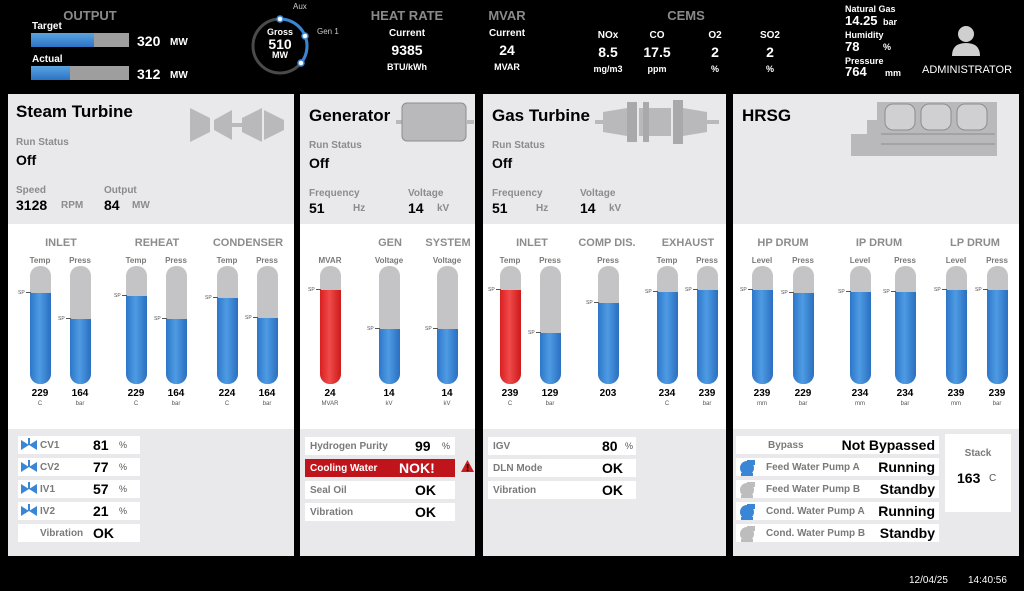 The height and width of the screenshot is (591, 1024). What do you see at coordinates (769, 35) in the screenshot?
I see `cems-name: SO2` at bounding box center [769, 35].